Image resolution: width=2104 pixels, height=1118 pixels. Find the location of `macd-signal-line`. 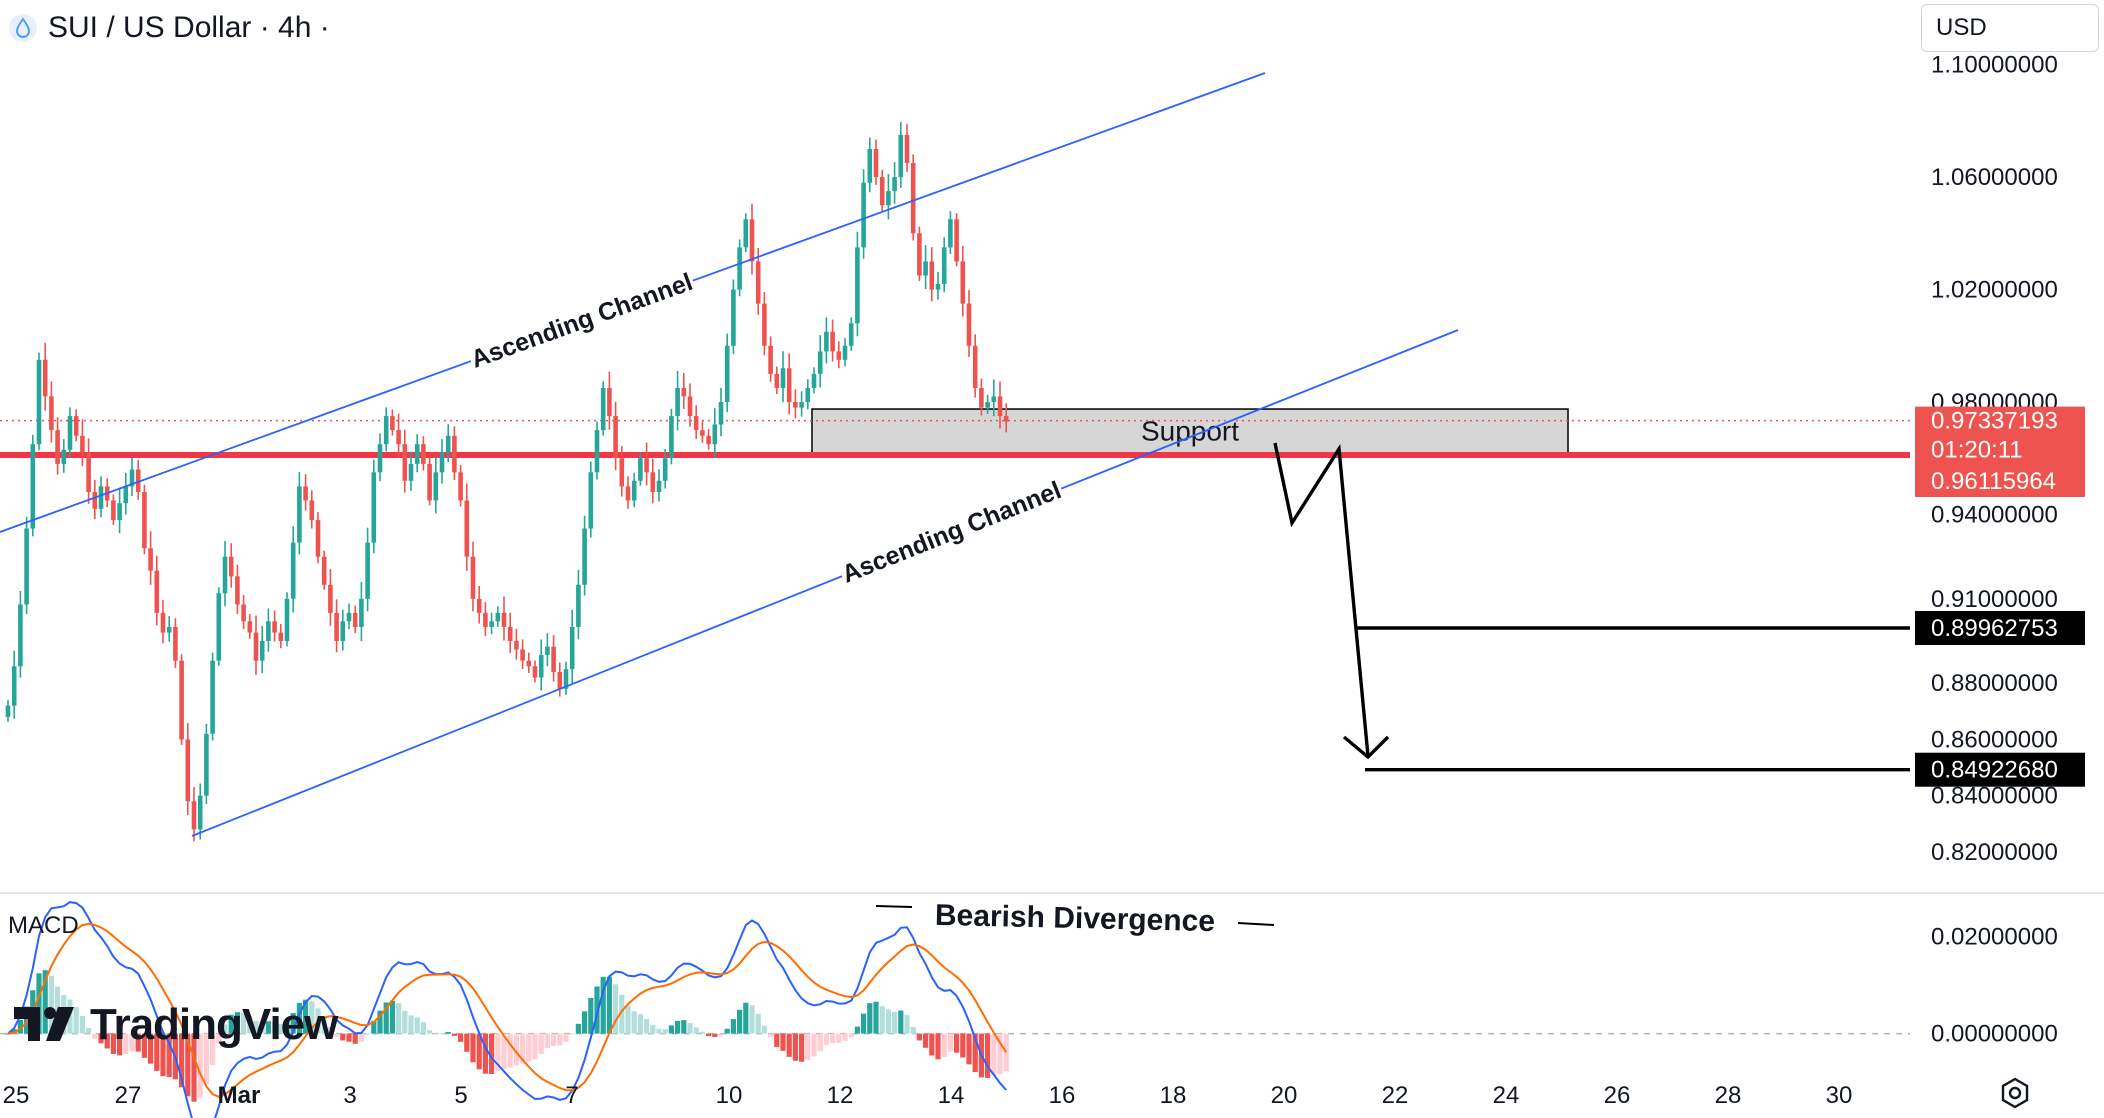

macd-signal-line is located at coordinates (507, 1010).